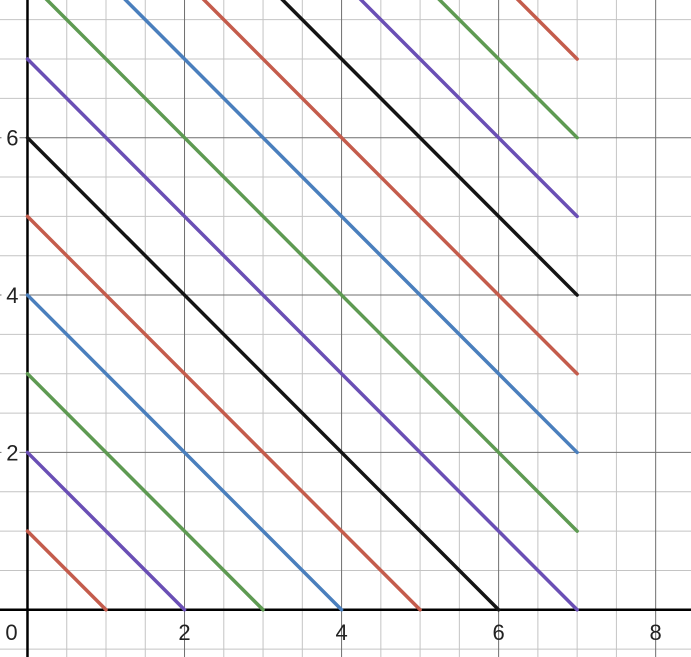 The image size is (691, 657). What do you see at coordinates (184, 632) in the screenshot?
I see `x-tick-label: 2` at bounding box center [184, 632].